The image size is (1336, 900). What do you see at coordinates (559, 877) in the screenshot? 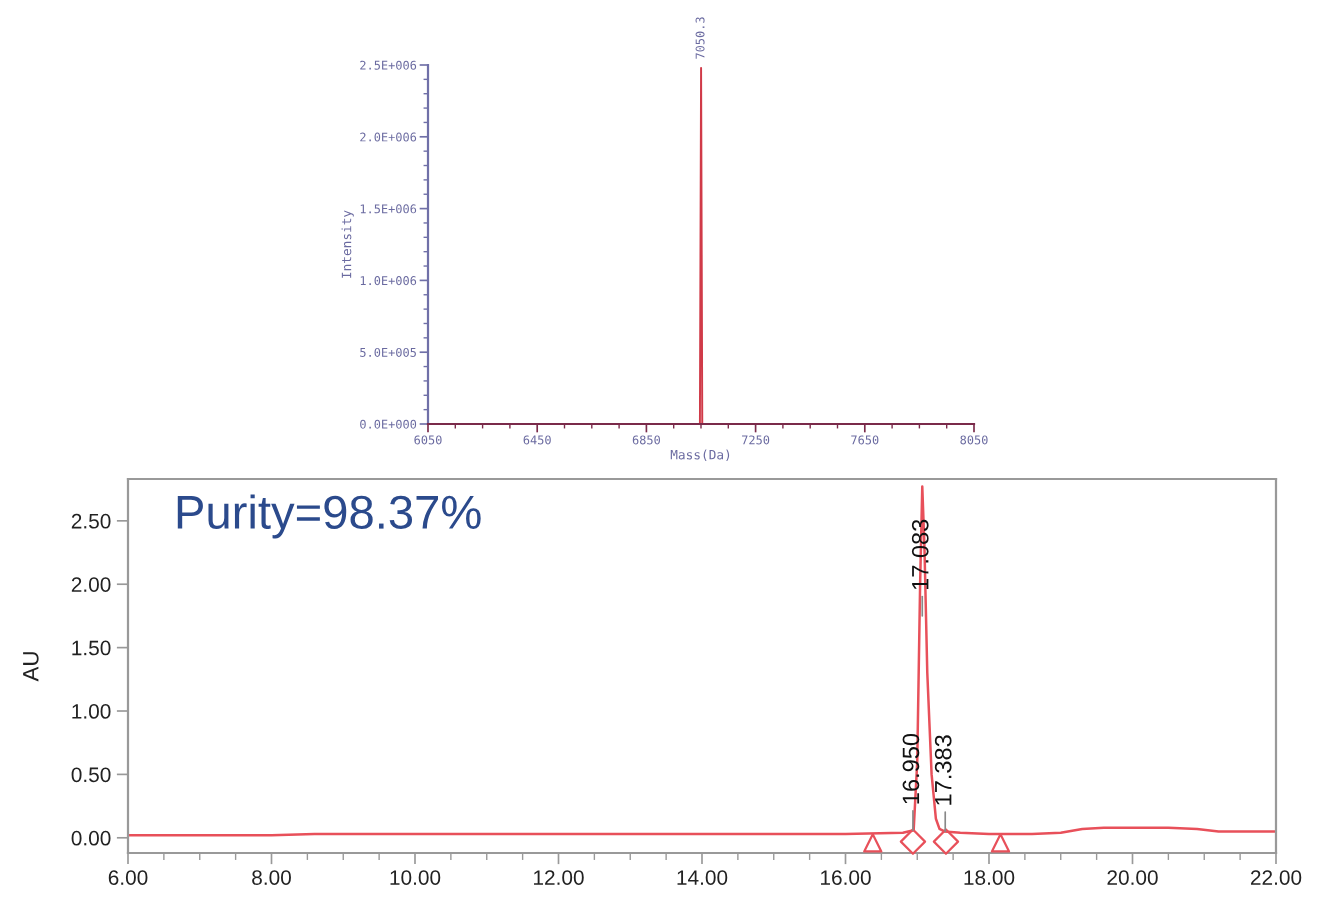
I see `x-tick-label: 12.00` at bounding box center [559, 877].